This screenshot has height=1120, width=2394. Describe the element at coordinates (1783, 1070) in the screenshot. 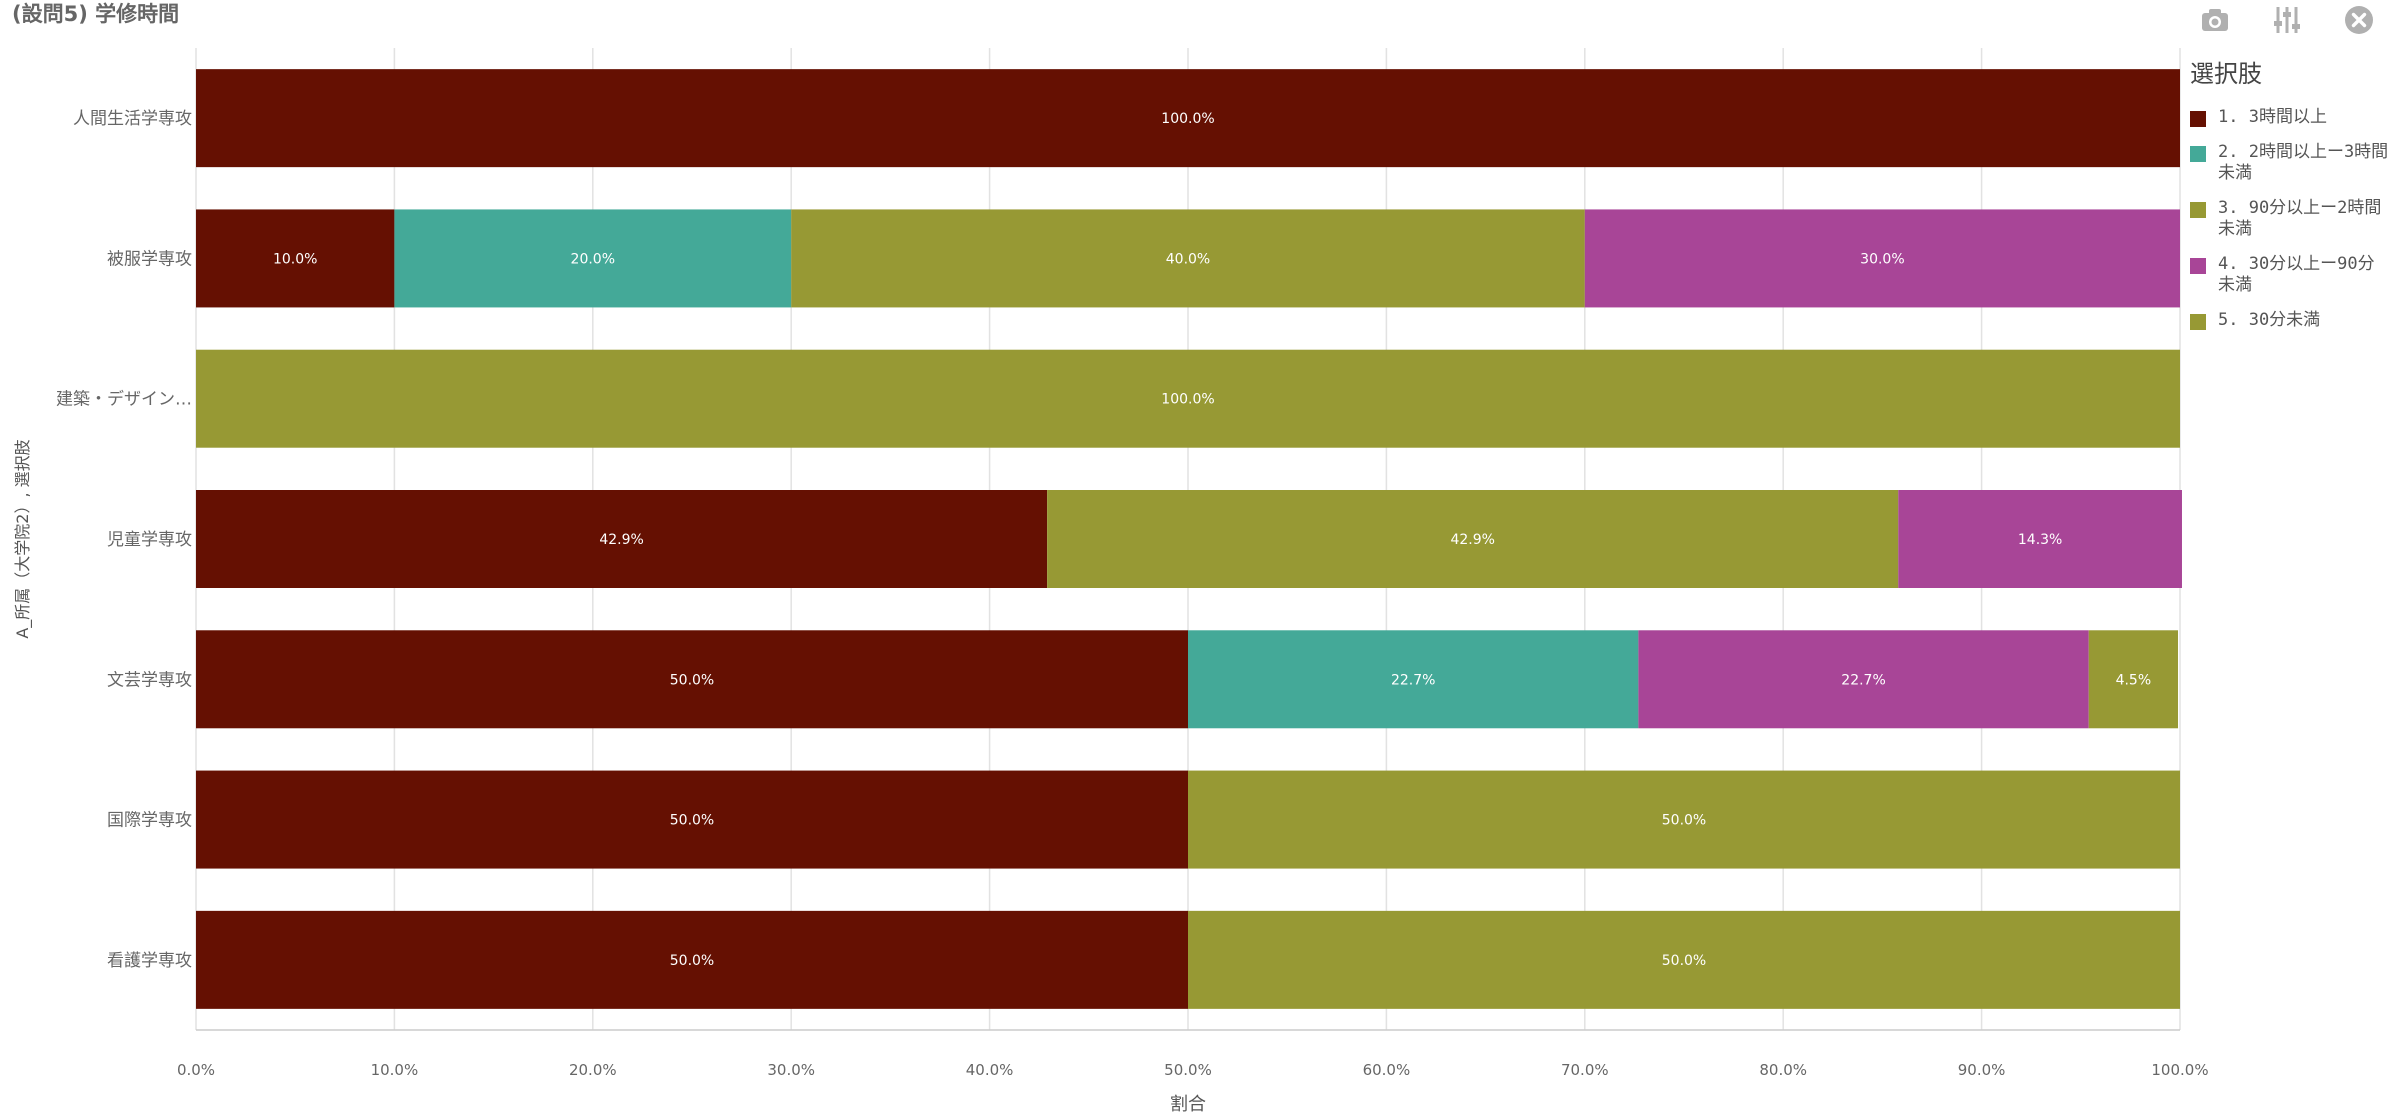

I see `x-tick-label: 80.0%` at that location.